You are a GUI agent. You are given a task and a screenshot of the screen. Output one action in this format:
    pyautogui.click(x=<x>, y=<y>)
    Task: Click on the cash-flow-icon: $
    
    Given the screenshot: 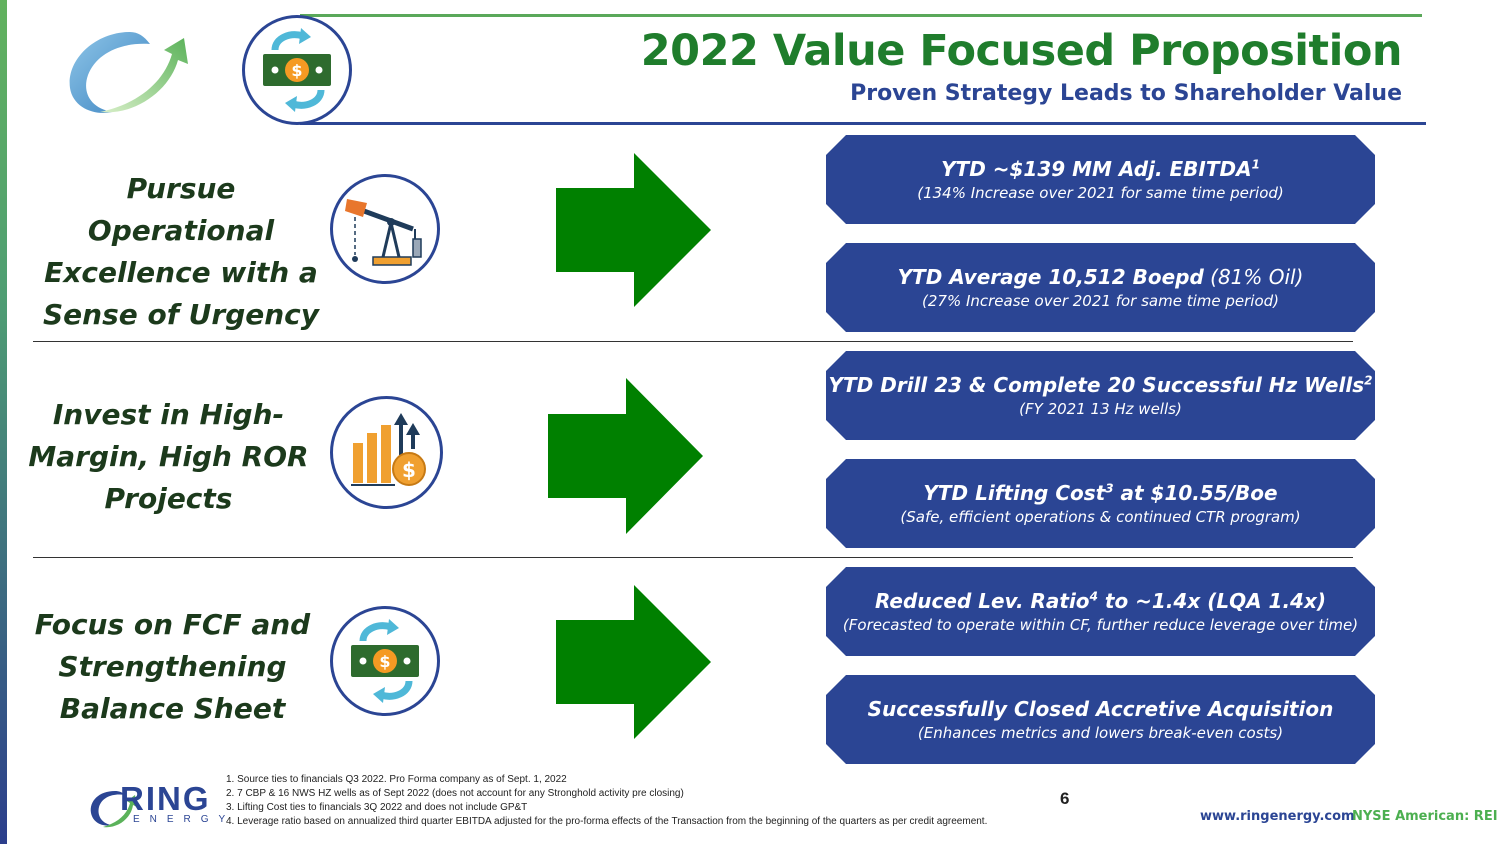 What is the action you would take?
    pyautogui.click(x=385, y=661)
    